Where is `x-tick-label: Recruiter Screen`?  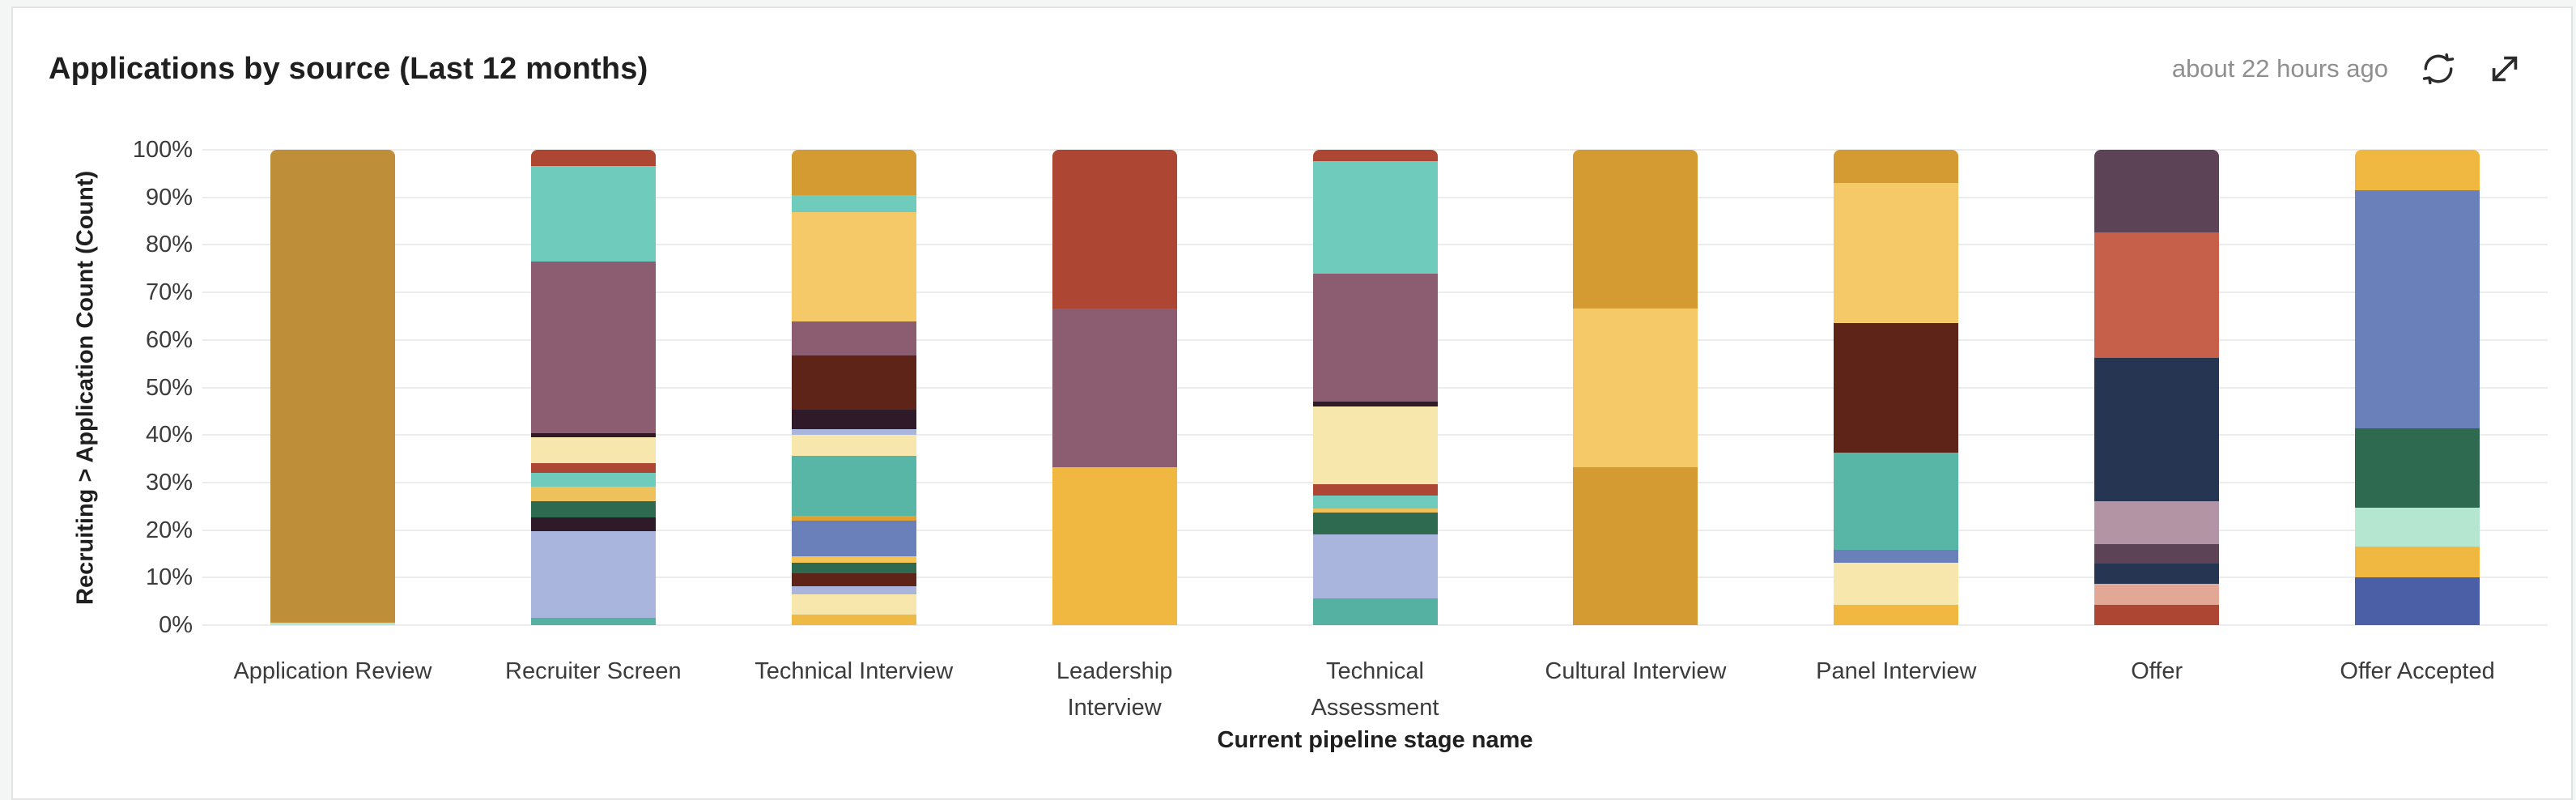
x-tick-label: Recruiter Screen is located at coordinates (593, 671).